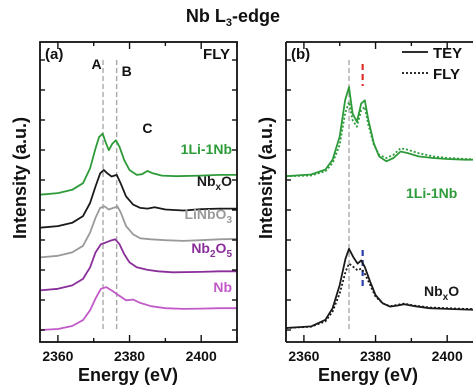  Describe the element at coordinates (20, 178) in the screenshot. I see `y-axis-label-a: Intensity (a.u.)` at that location.